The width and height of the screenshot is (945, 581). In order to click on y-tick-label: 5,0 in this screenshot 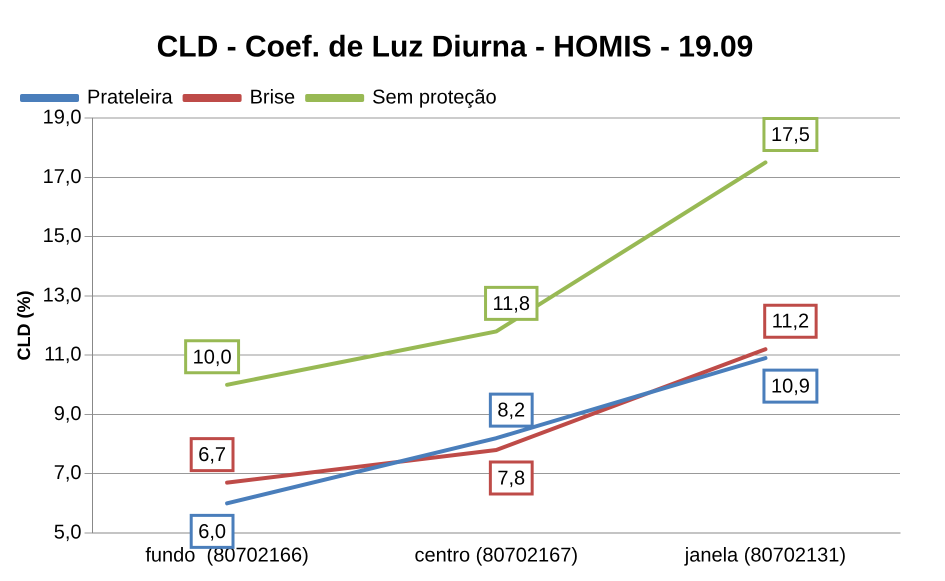, I will do `click(68, 533)`.